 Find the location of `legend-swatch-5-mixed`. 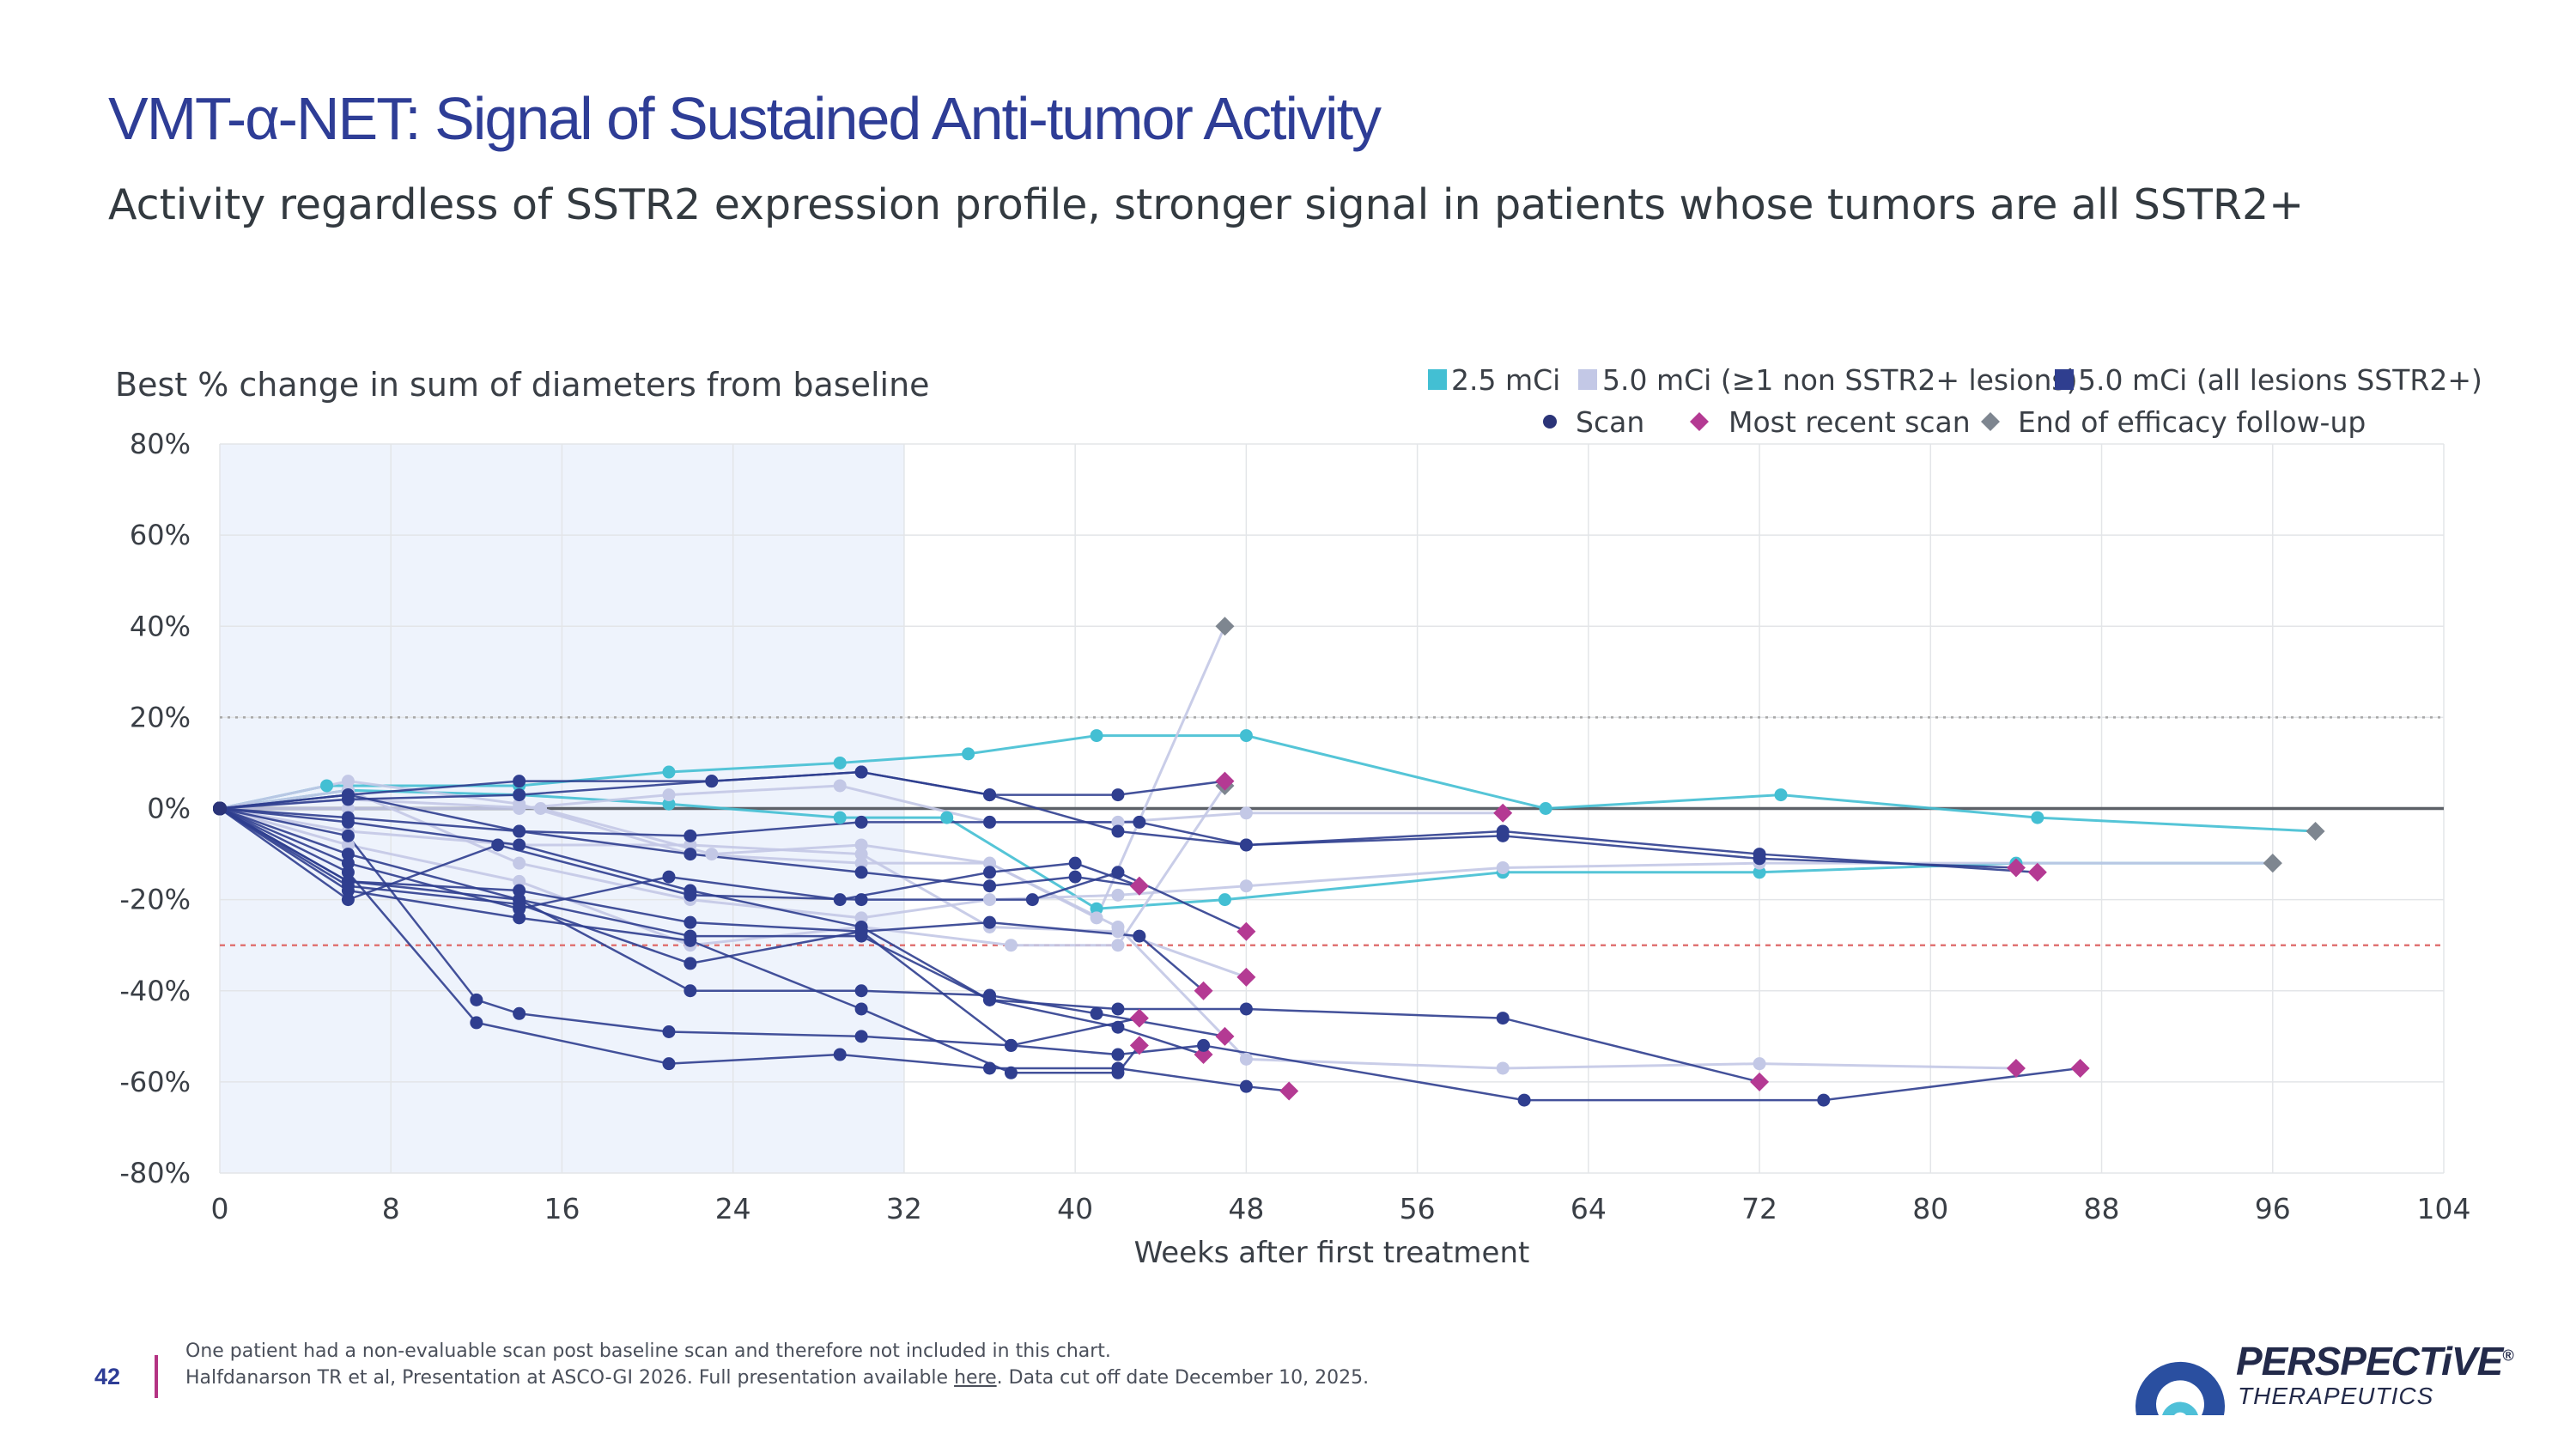

legend-swatch-5-mixed is located at coordinates (1587, 380).